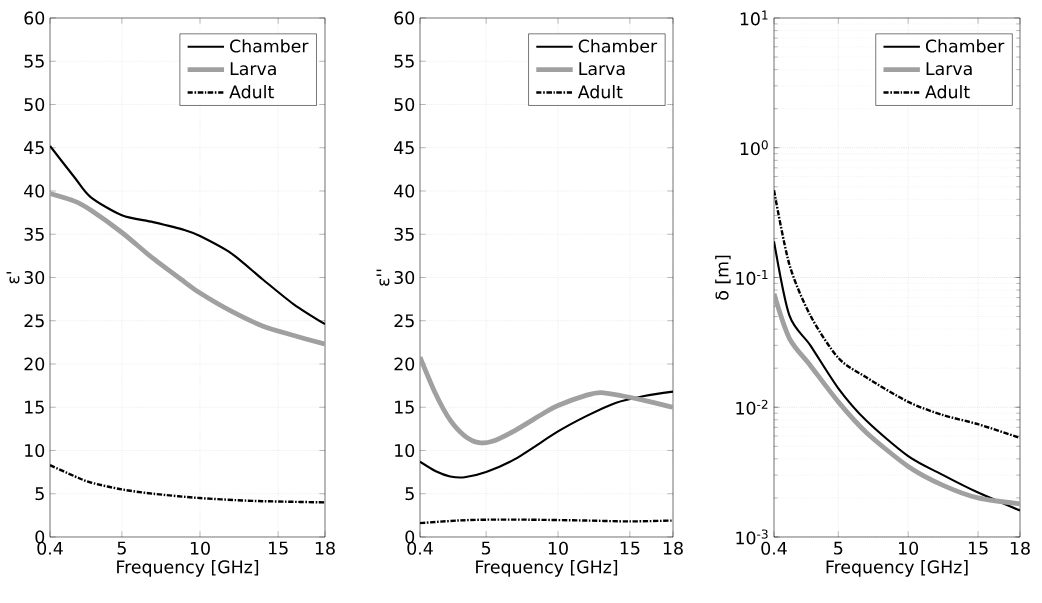 This screenshot has width=1042, height=603. I want to click on y-tick-label: 10$^{0}$, so click(754, 148).